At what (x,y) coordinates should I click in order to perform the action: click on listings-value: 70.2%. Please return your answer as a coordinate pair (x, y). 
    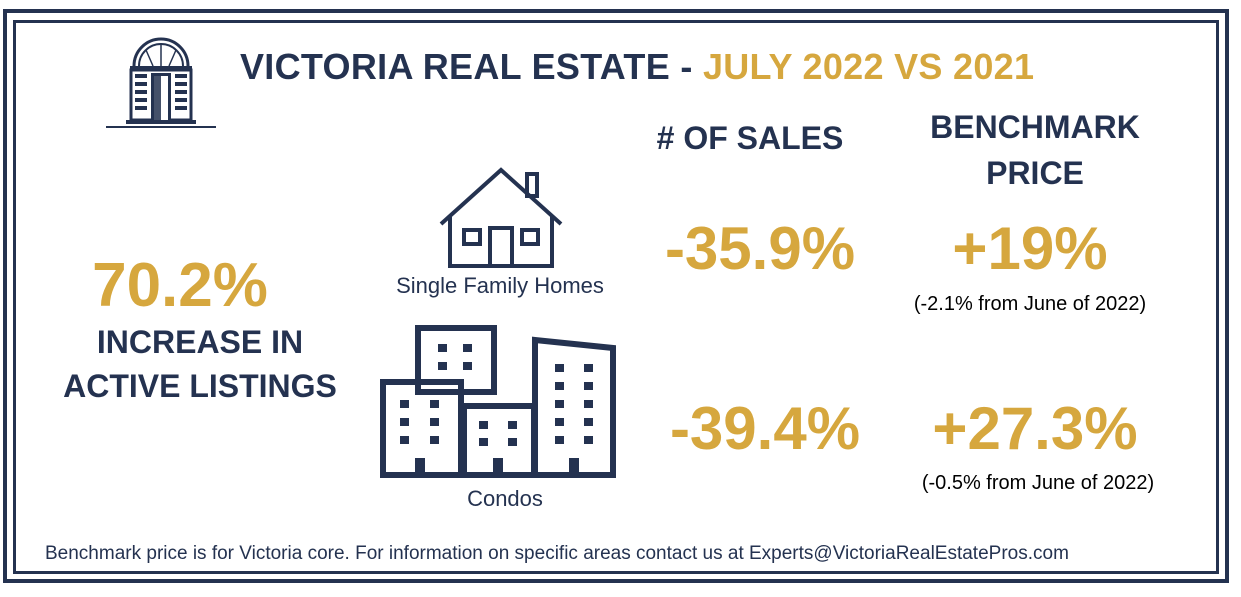
    Looking at the image, I should click on (180, 285).